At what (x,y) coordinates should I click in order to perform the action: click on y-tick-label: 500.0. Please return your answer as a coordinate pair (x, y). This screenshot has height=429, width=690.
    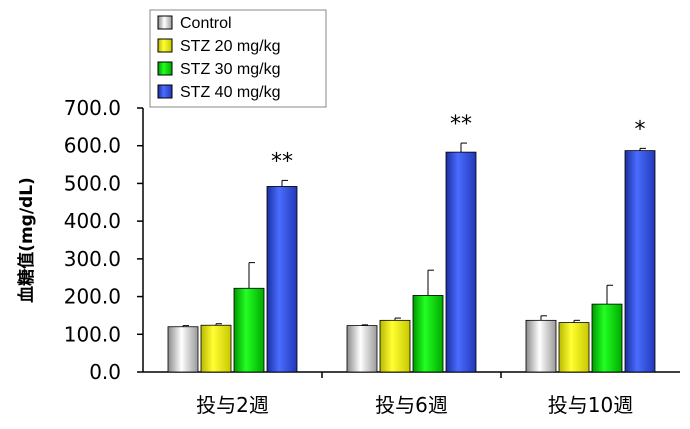
    Looking at the image, I should click on (92, 183).